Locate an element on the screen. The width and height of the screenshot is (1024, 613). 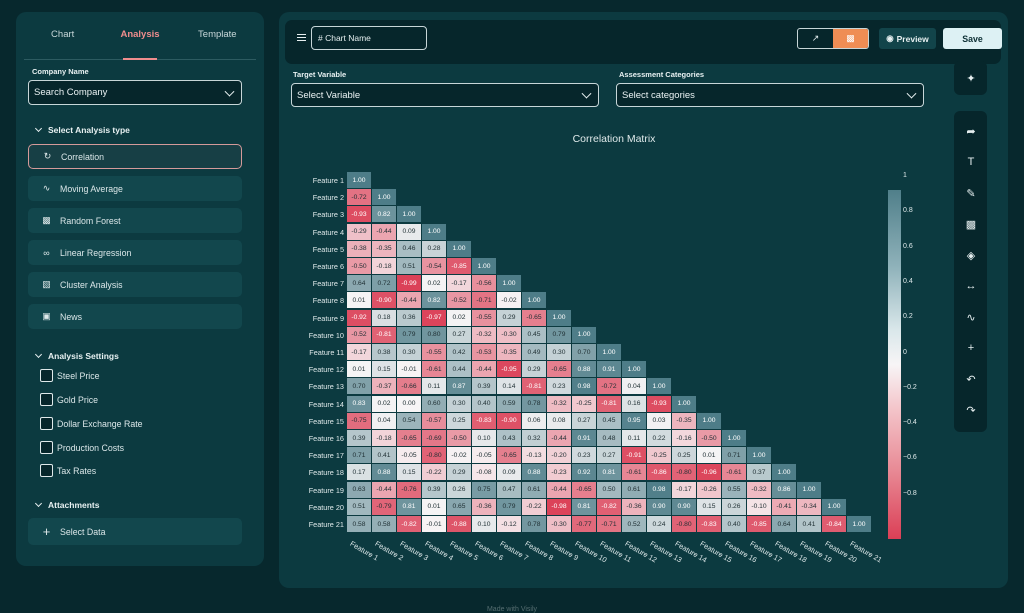
tab-template: Template is located at coordinates (217, 34).